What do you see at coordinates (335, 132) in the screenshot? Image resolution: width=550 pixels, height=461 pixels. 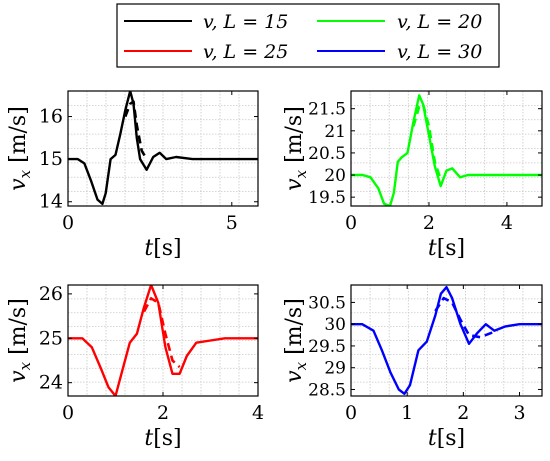 I see `y-tick-label: 21` at bounding box center [335, 132].